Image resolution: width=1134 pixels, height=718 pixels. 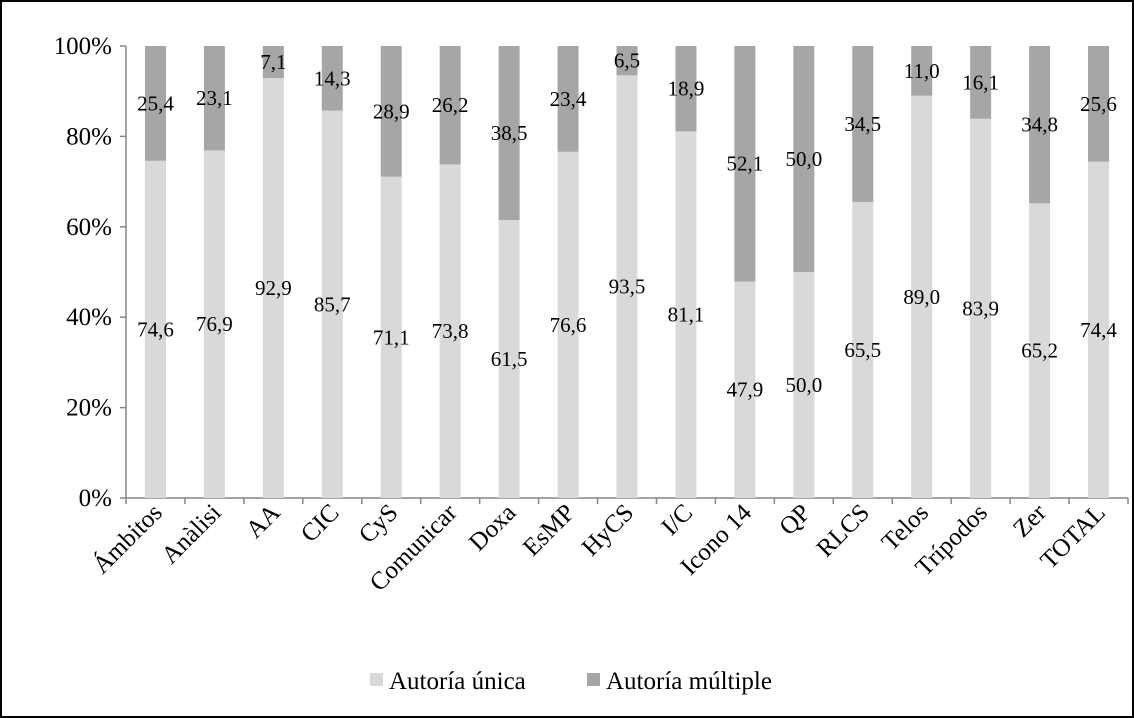 I want to click on y-tick-label: 100%, so click(x=83, y=46).